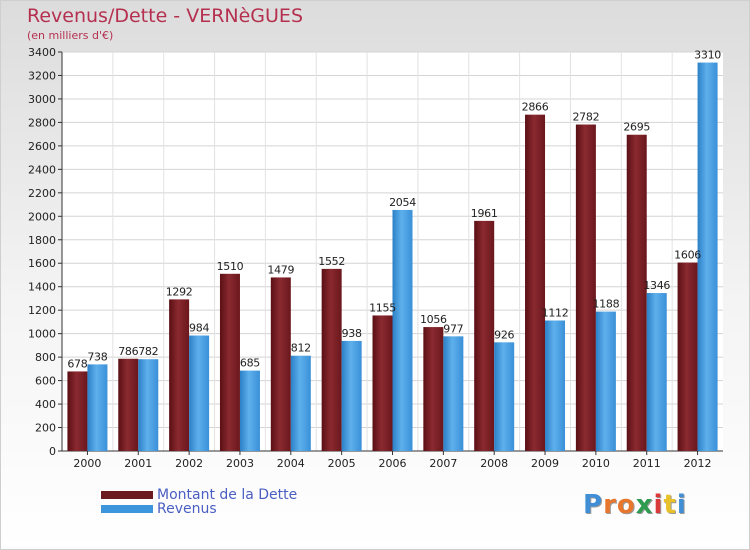  I want to click on logo-letter: o, so click(626, 505).